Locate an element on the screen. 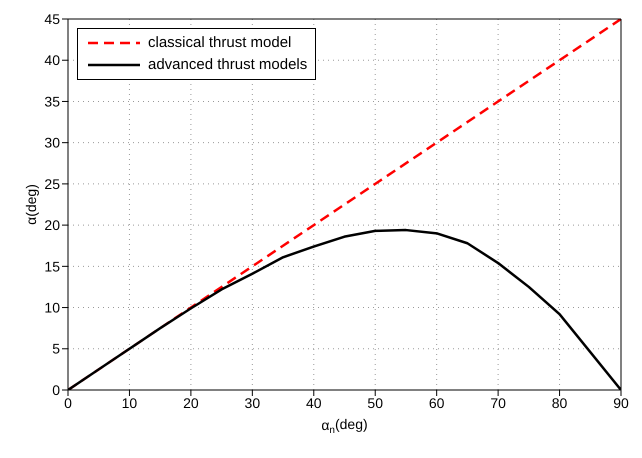 This screenshot has height=458, width=642. x-tick-label: 90 is located at coordinates (621, 402).